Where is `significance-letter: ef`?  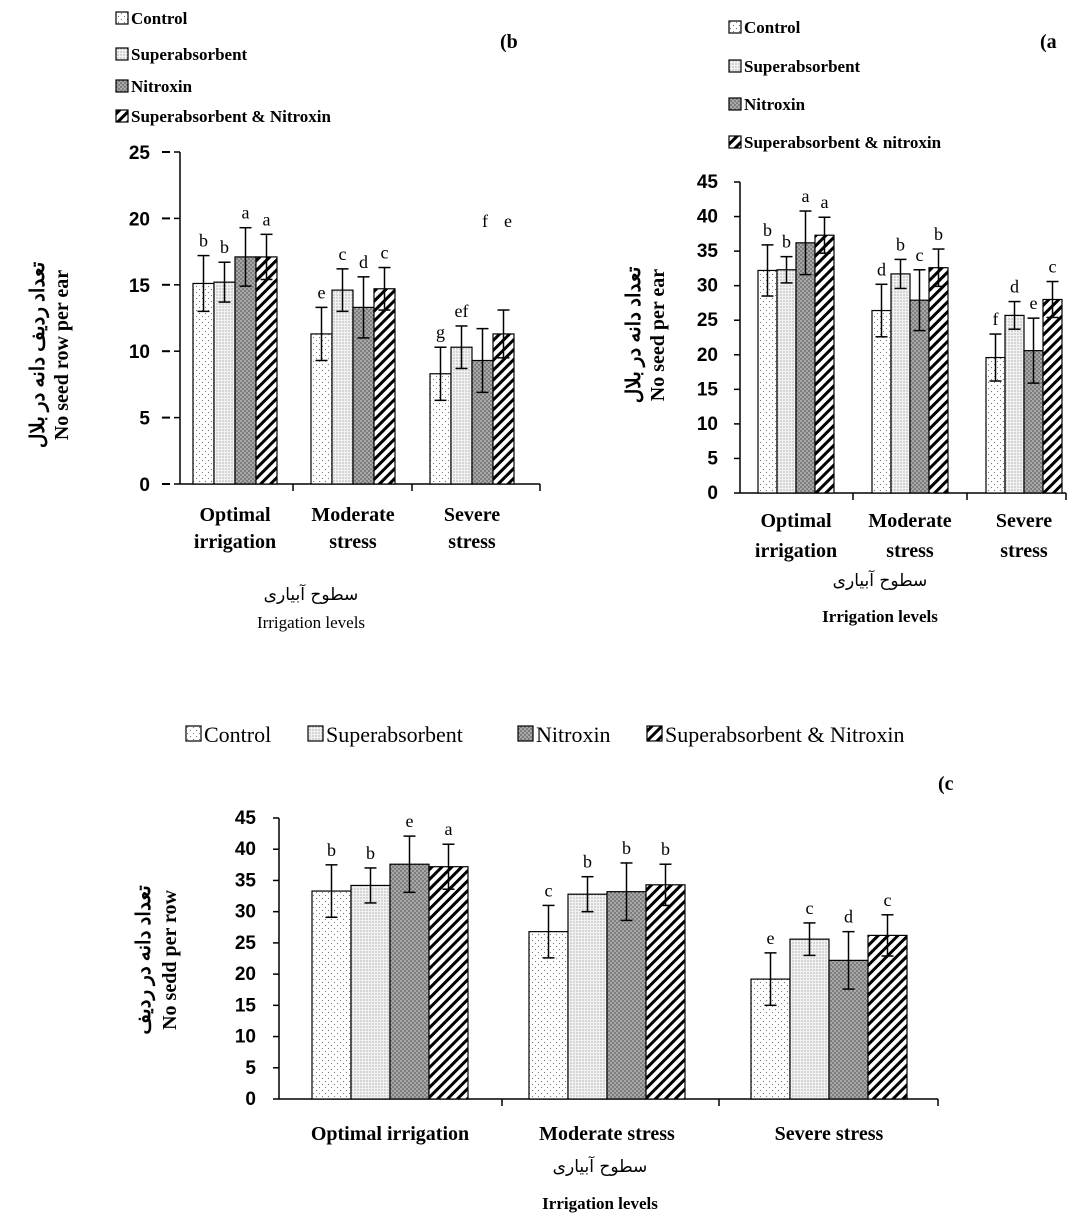
significance-letter: ef is located at coordinates (462, 311).